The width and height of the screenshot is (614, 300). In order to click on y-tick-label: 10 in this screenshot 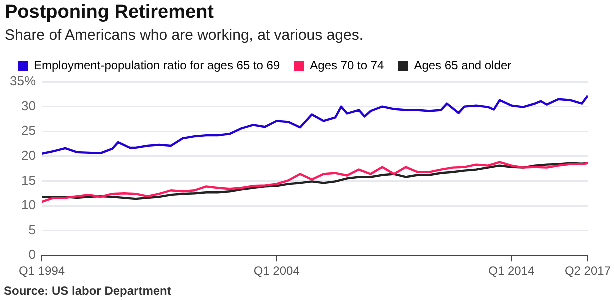, I will do `click(29, 205)`.